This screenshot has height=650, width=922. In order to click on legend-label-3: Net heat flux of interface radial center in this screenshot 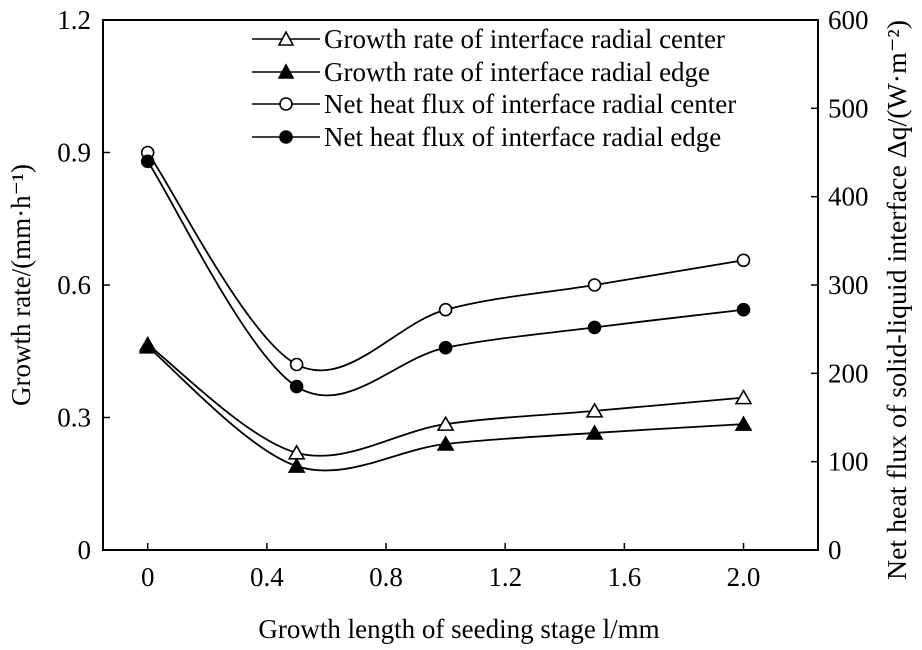, I will do `click(530, 104)`.